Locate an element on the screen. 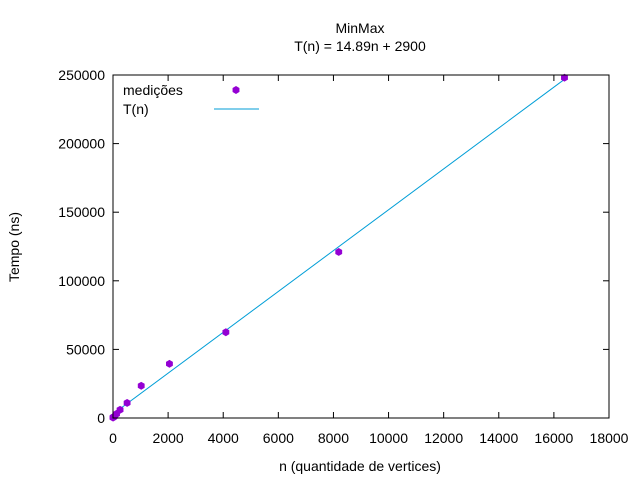  y-tick-label: 50000 is located at coordinates (85, 349).